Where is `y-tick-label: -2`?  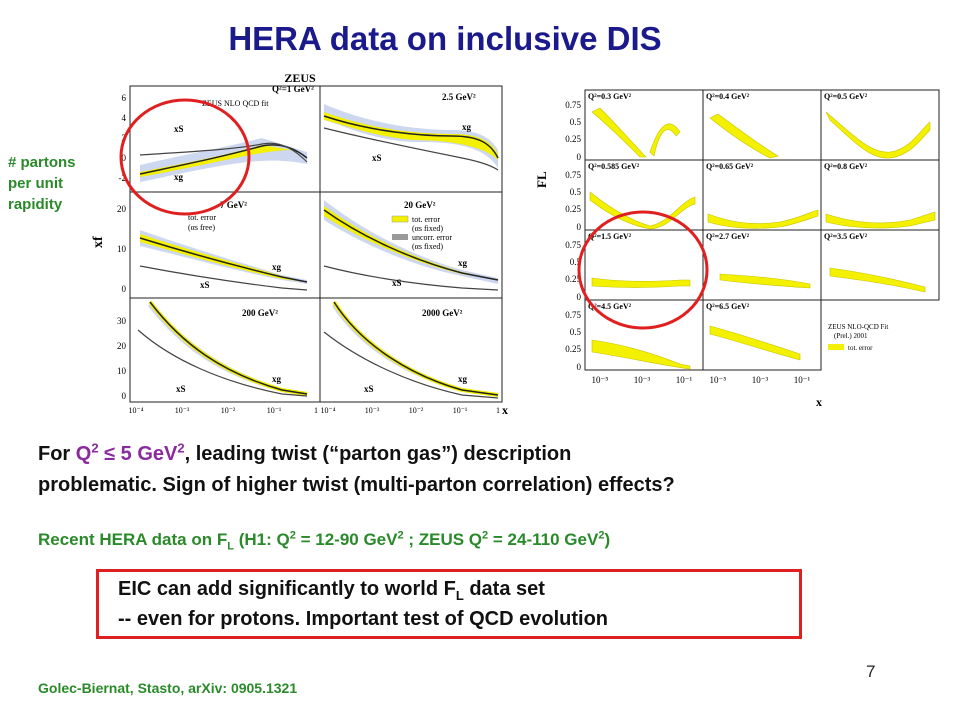 y-tick-label: -2 is located at coordinates (123, 178).